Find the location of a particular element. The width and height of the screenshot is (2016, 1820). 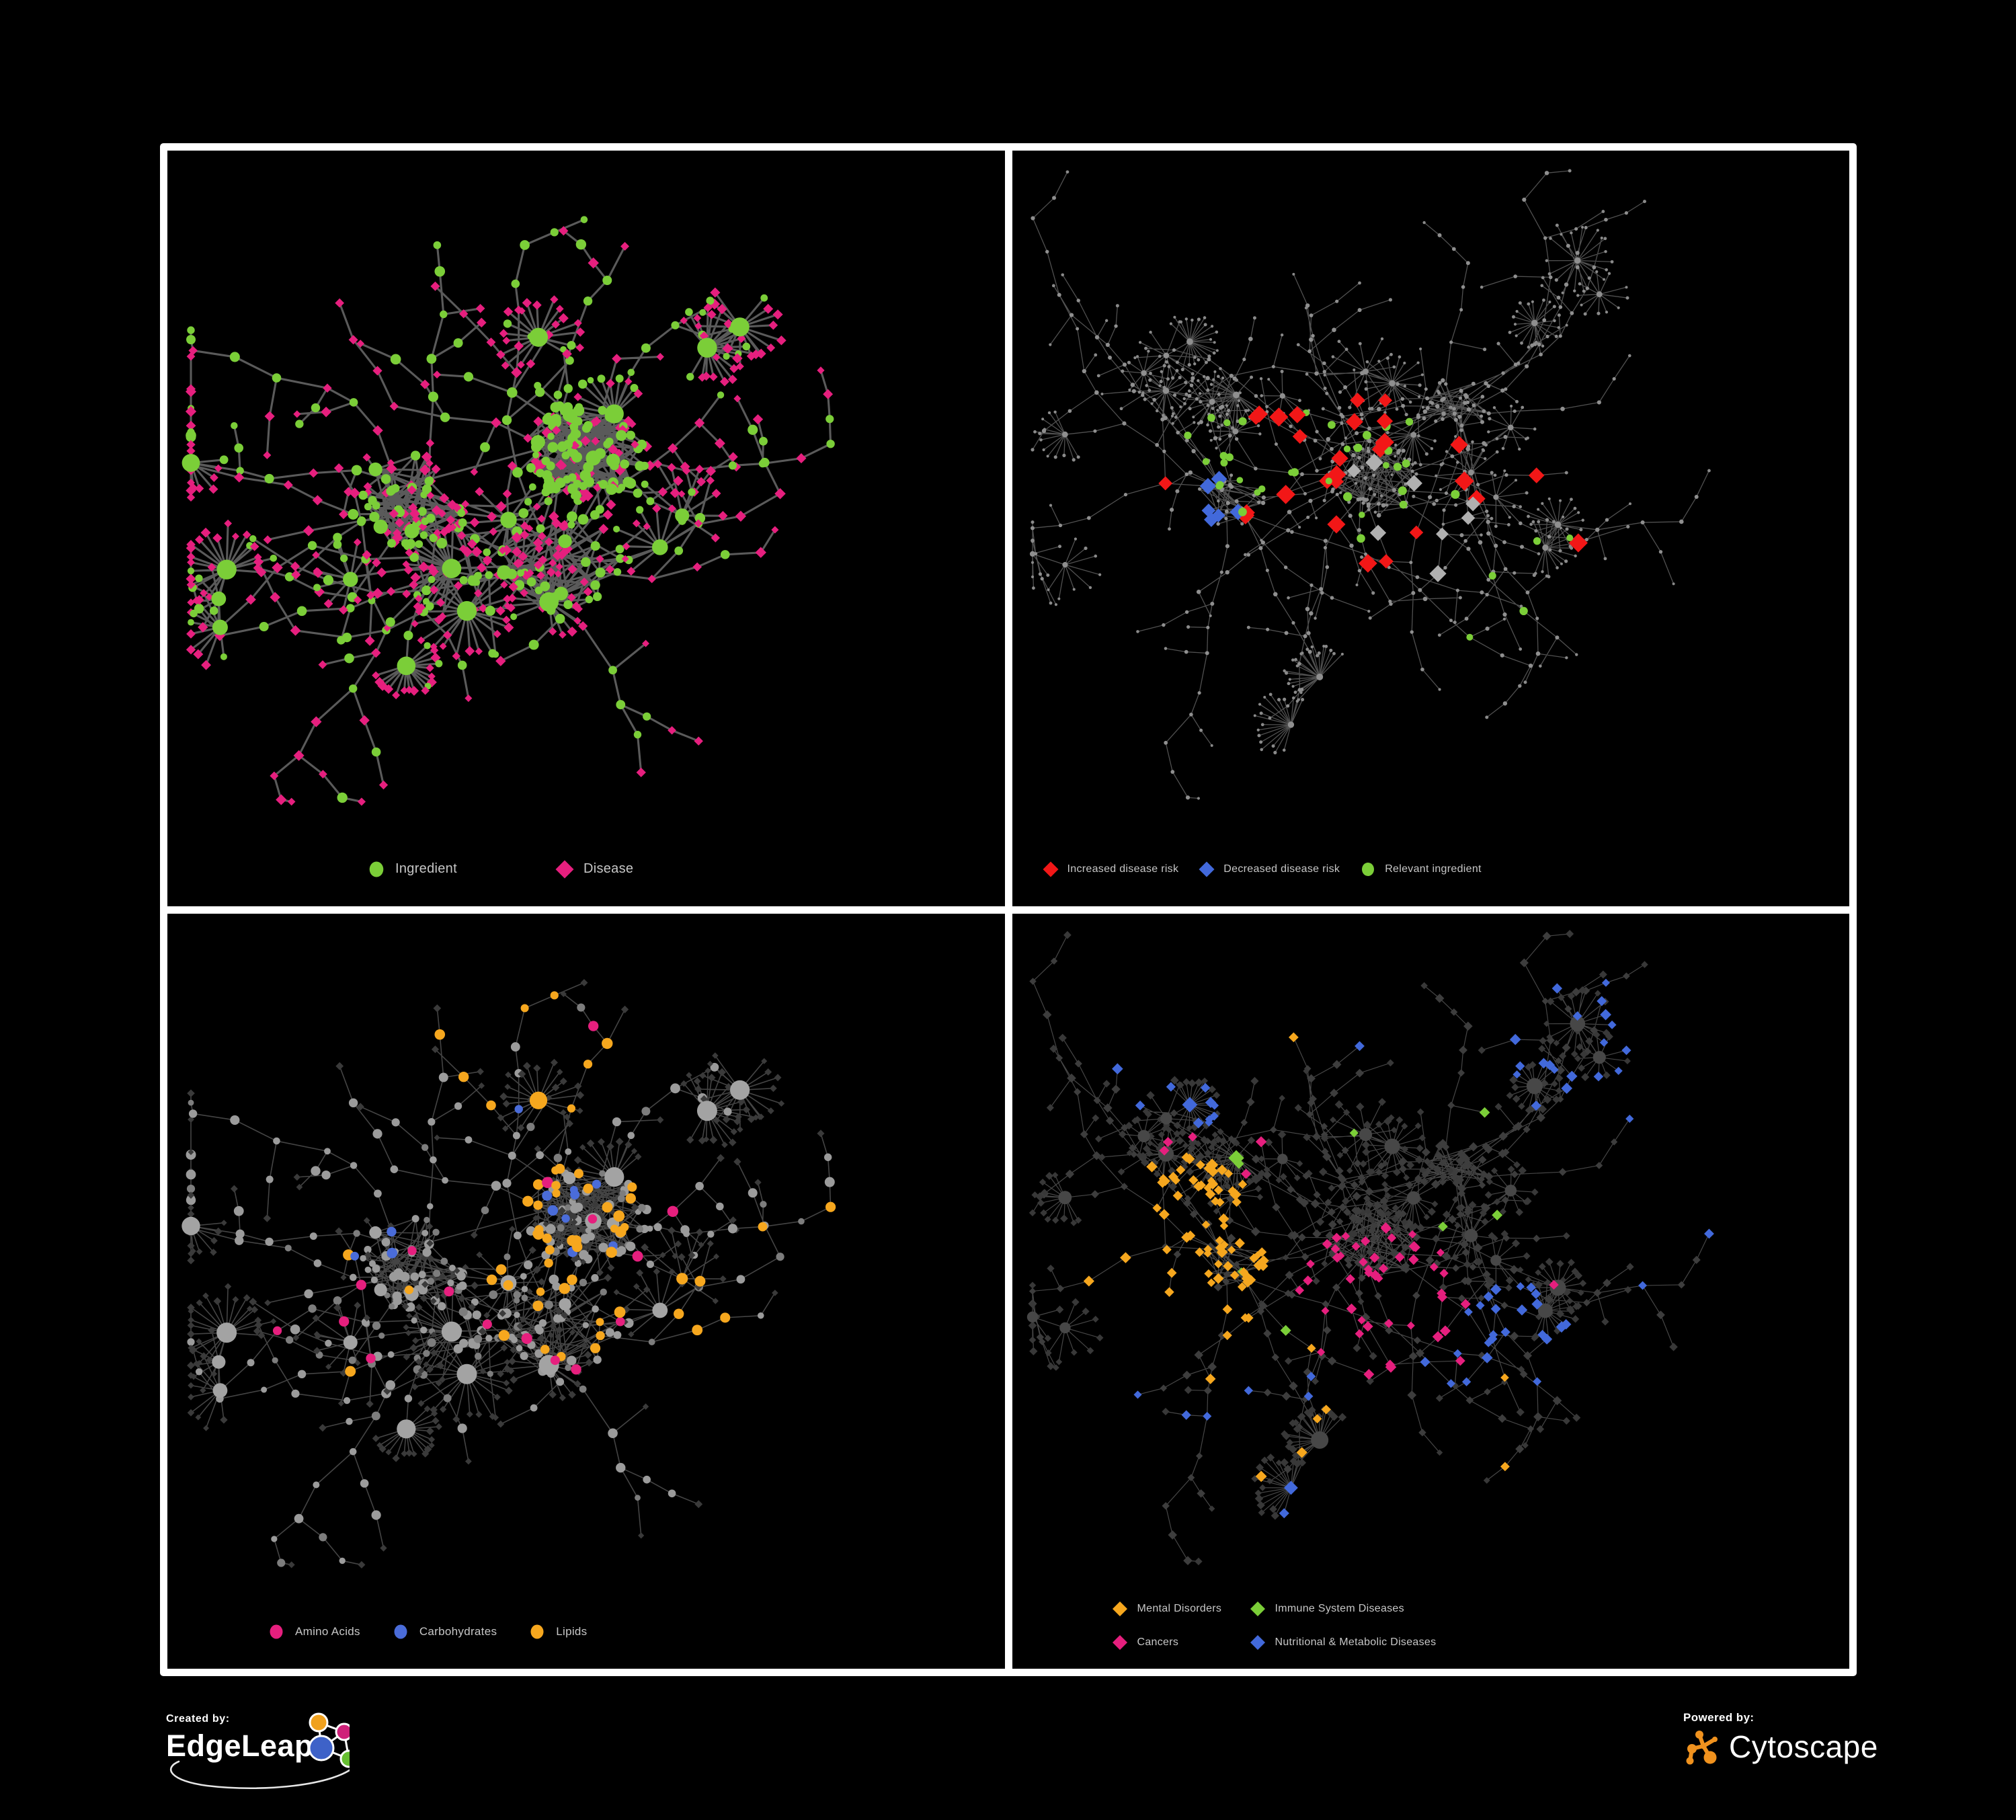

legend-ingredient-classes: Amino Acids Carbohydrates Lipids is located at coordinates (586, 1632).